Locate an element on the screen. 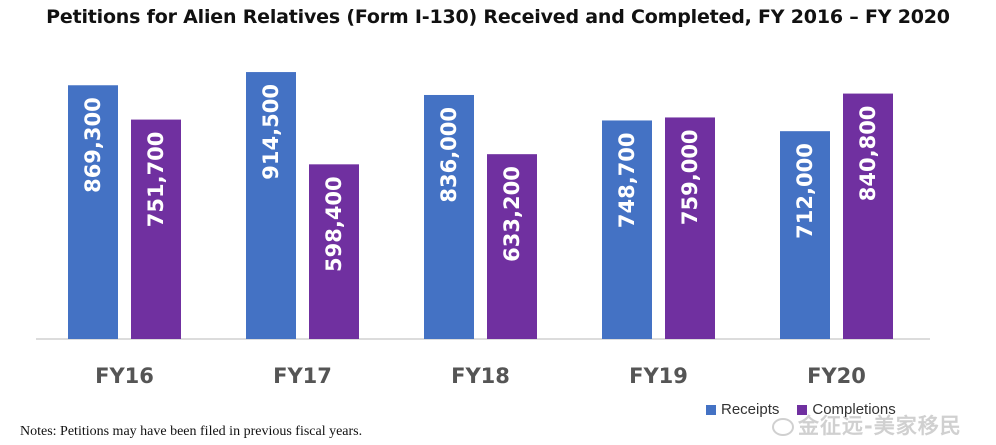 The width and height of the screenshot is (996, 445). value-label-receipts-fy18: 836,000 is located at coordinates (449, 155).